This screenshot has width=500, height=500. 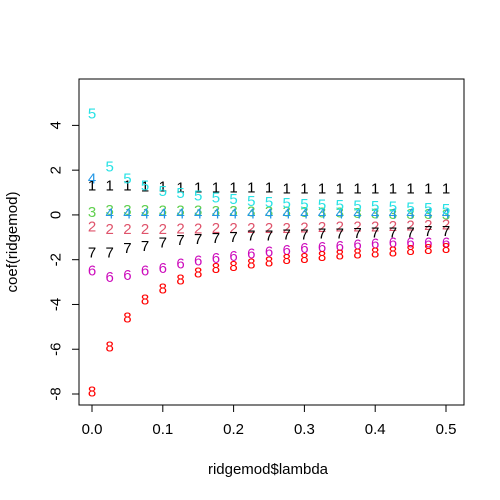 What do you see at coordinates (92, 429) in the screenshot?
I see `x-tick-label: 0.0` at bounding box center [92, 429].